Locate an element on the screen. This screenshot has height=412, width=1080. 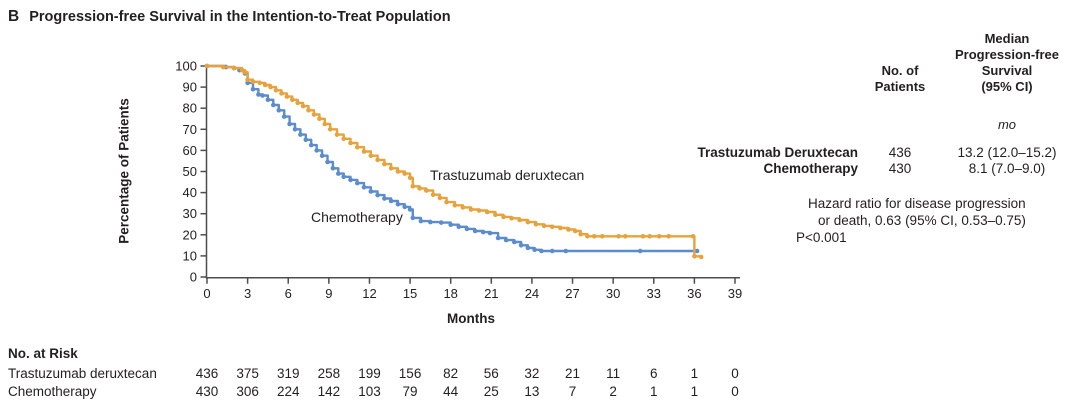
y-tick-label: 0 is located at coordinates (193, 277).